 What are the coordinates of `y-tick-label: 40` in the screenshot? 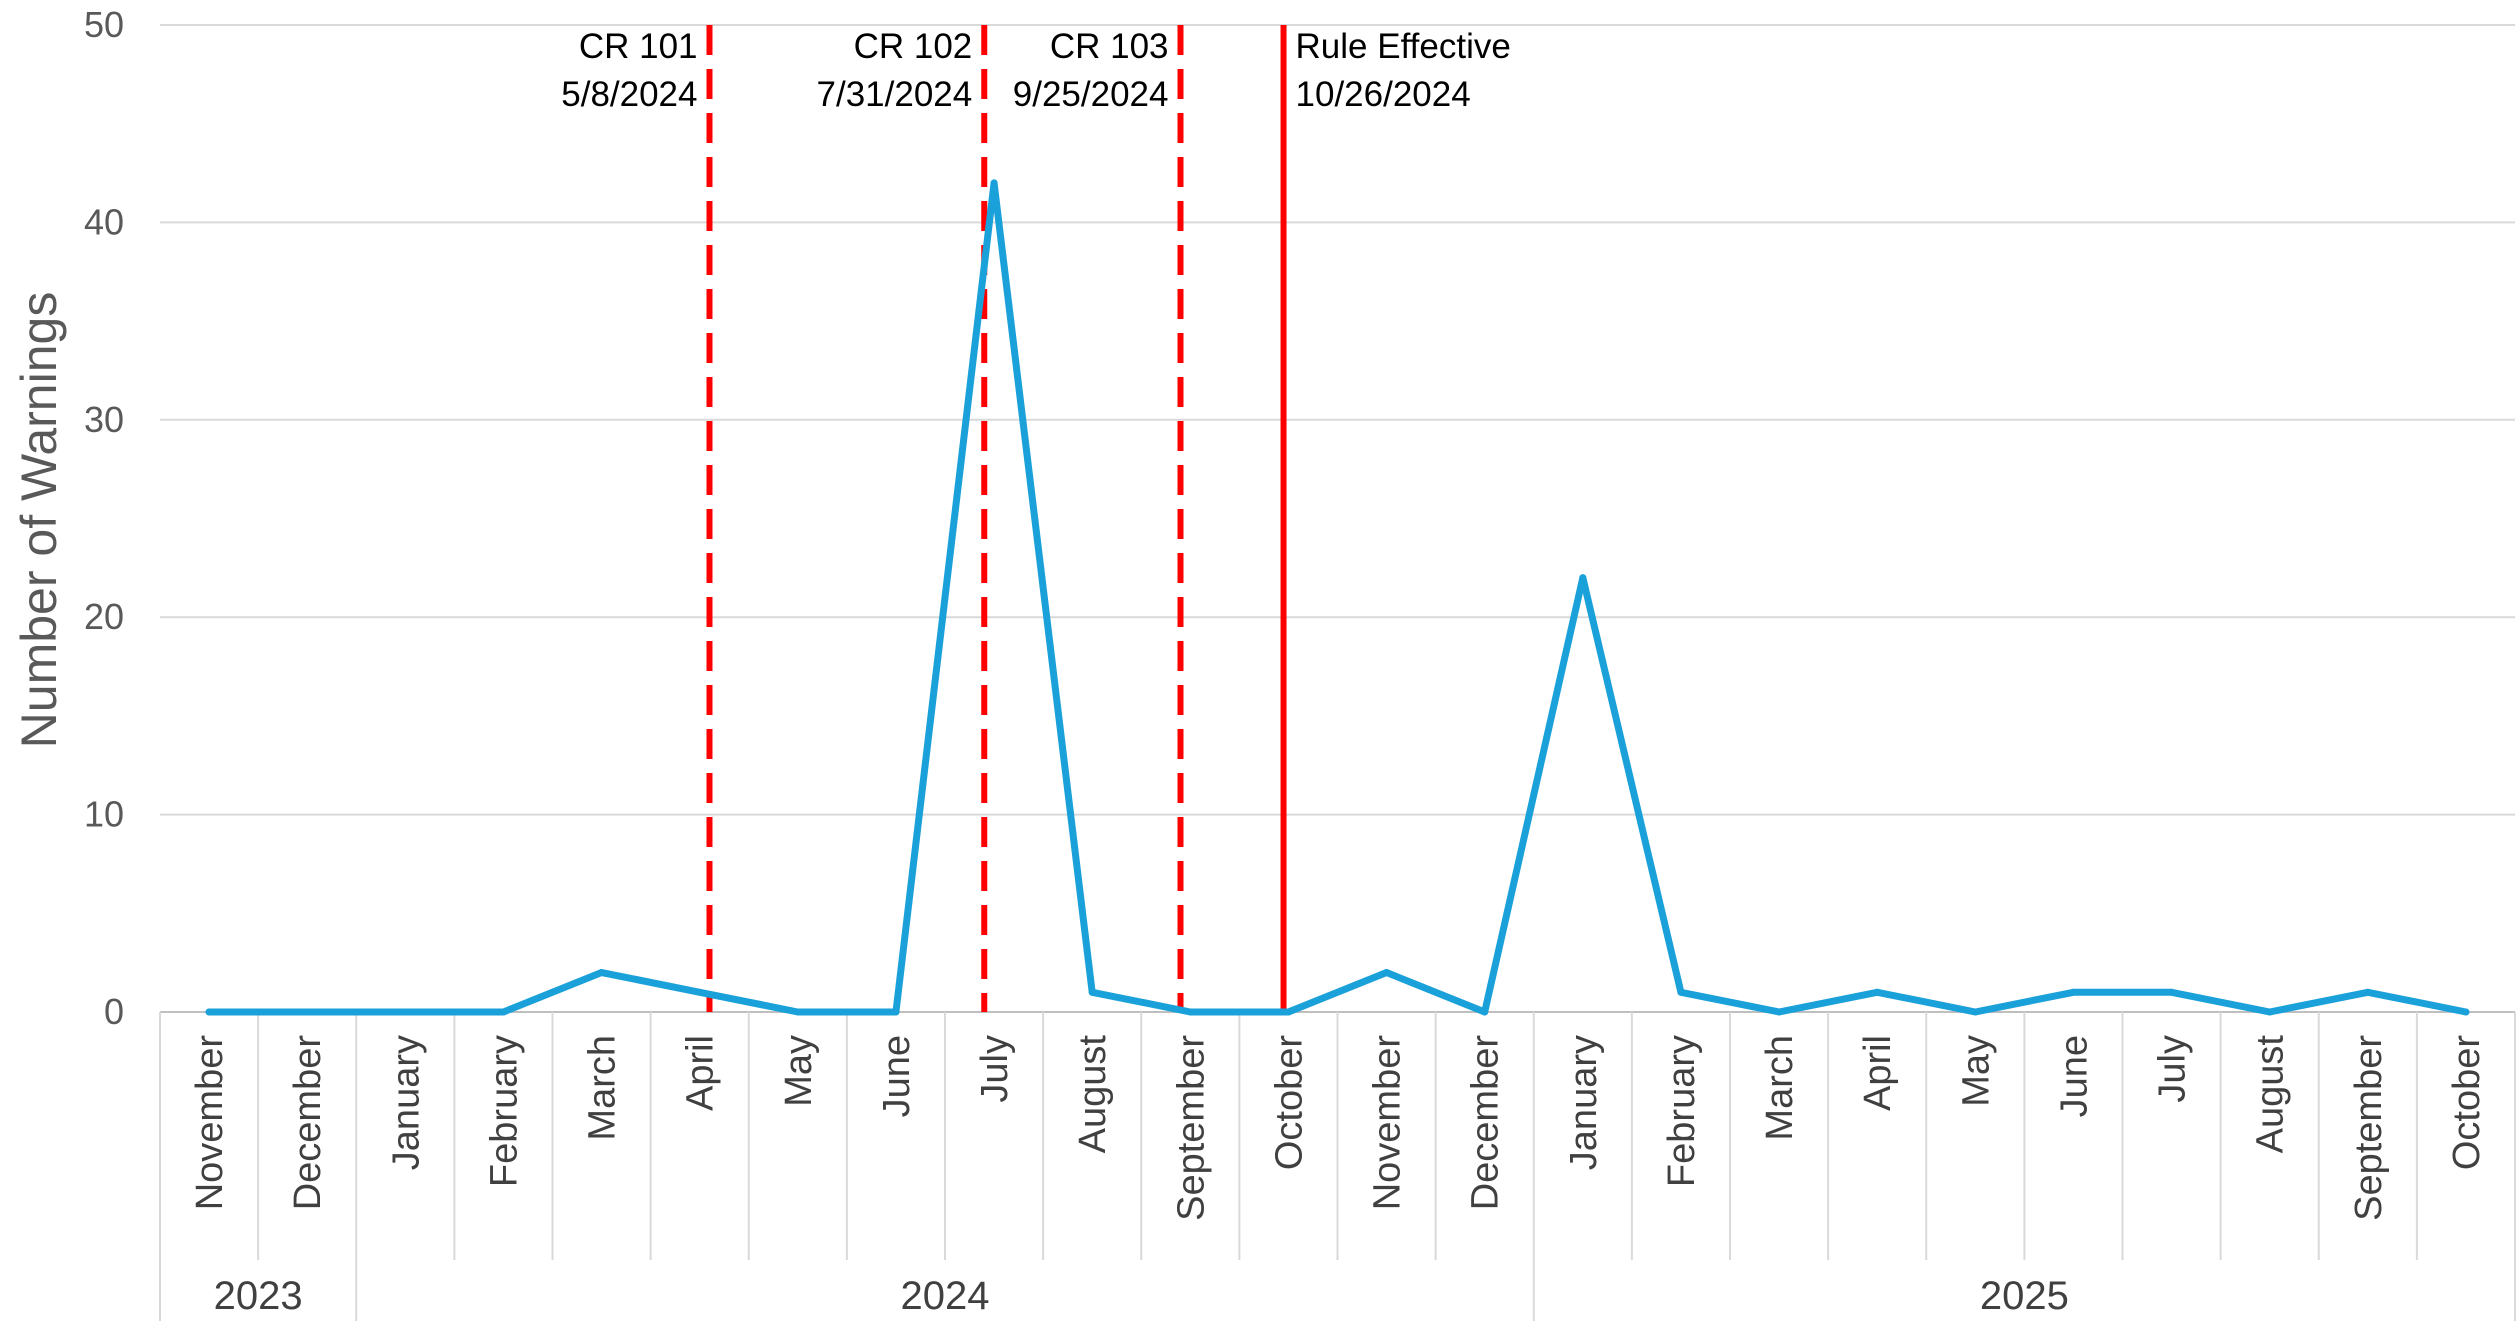 It's located at (104, 221).